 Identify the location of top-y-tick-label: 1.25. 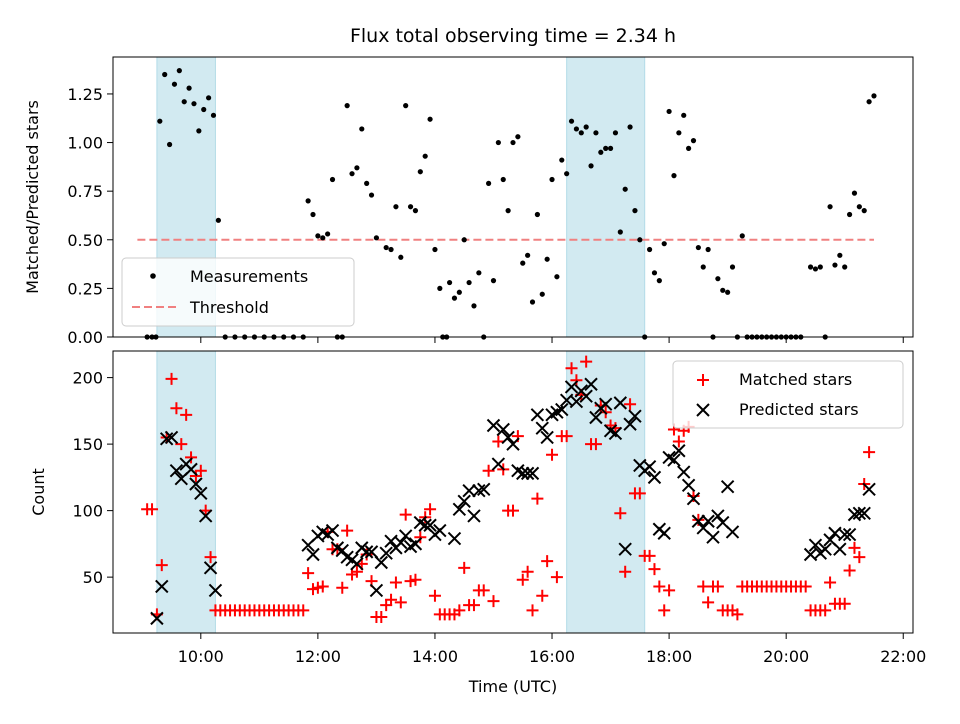
(85, 94).